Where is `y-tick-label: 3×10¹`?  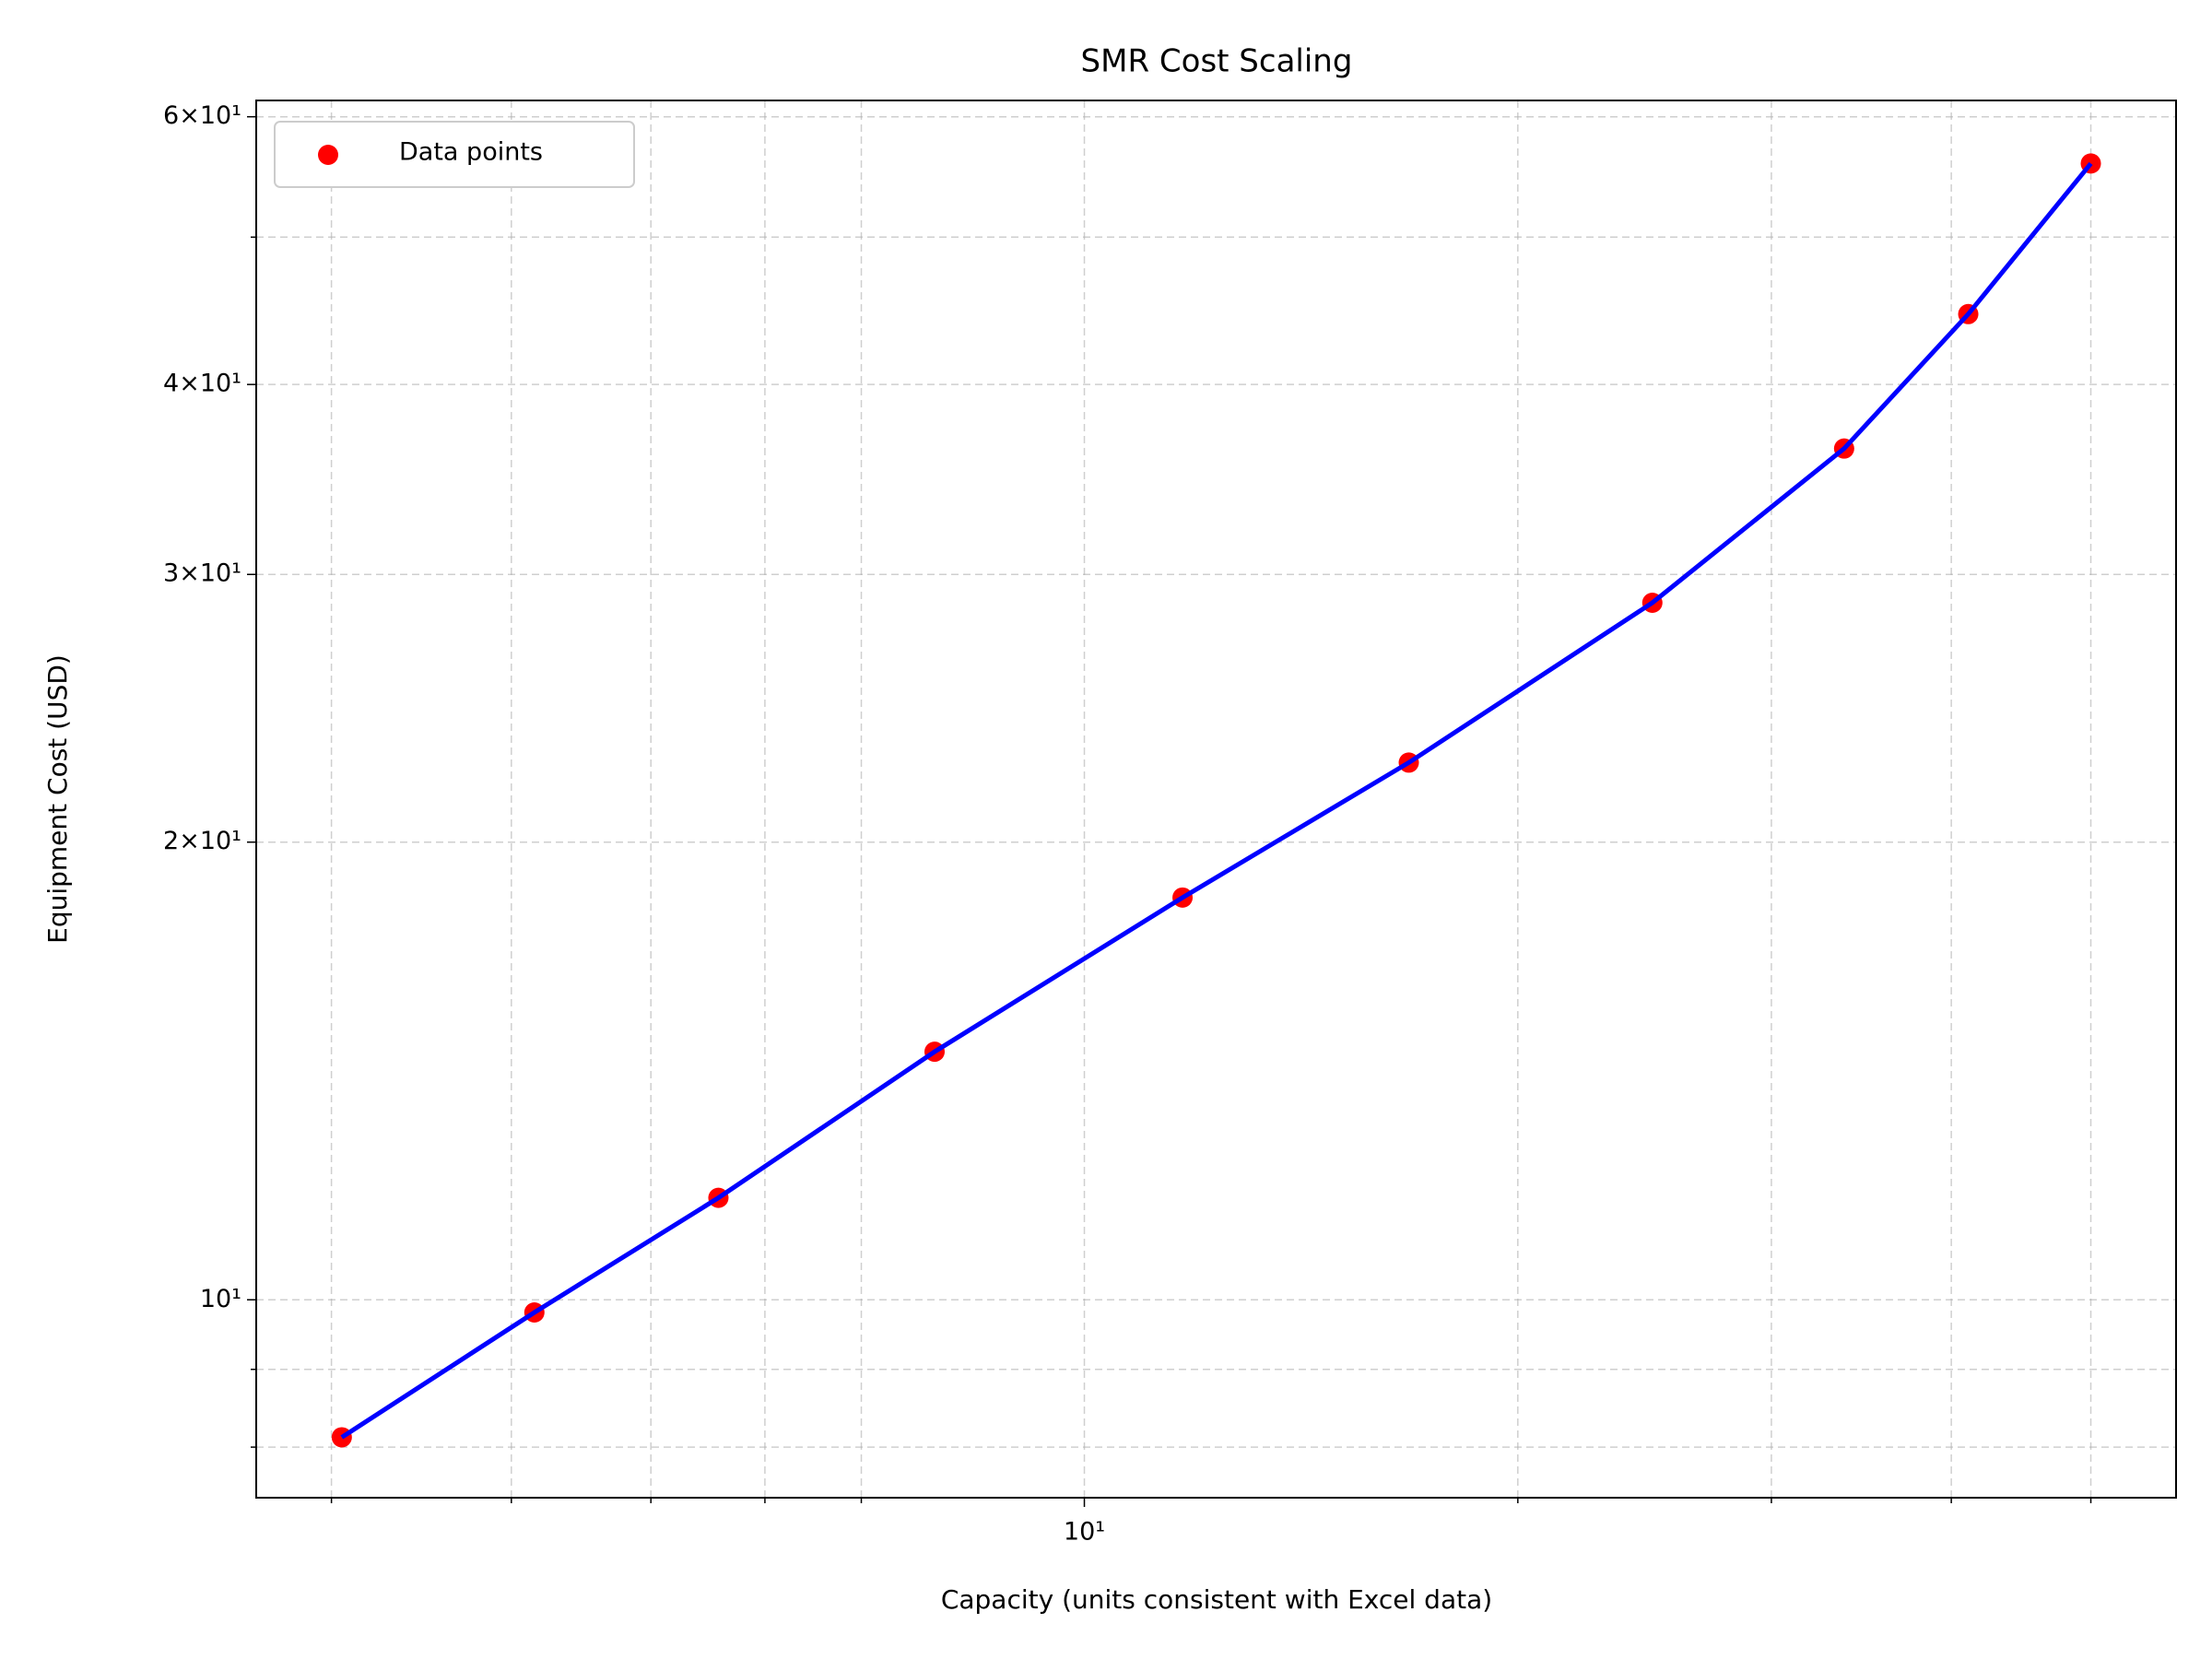 y-tick-label: 3×10¹ is located at coordinates (202, 573).